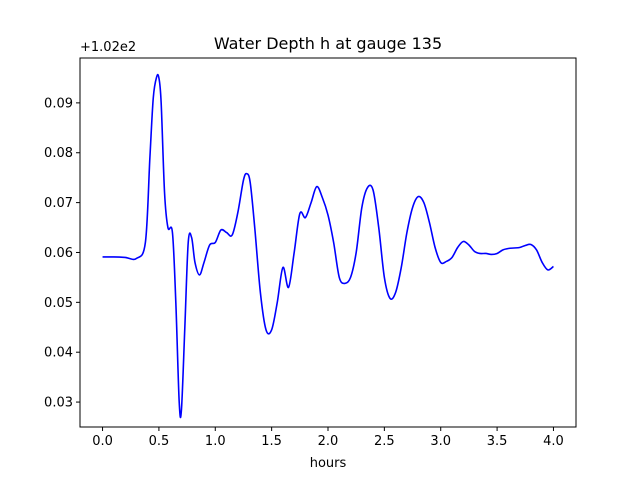 The image size is (640, 480). Describe the element at coordinates (58, 203) in the screenshot. I see `y-tick-label: 0.07` at that location.